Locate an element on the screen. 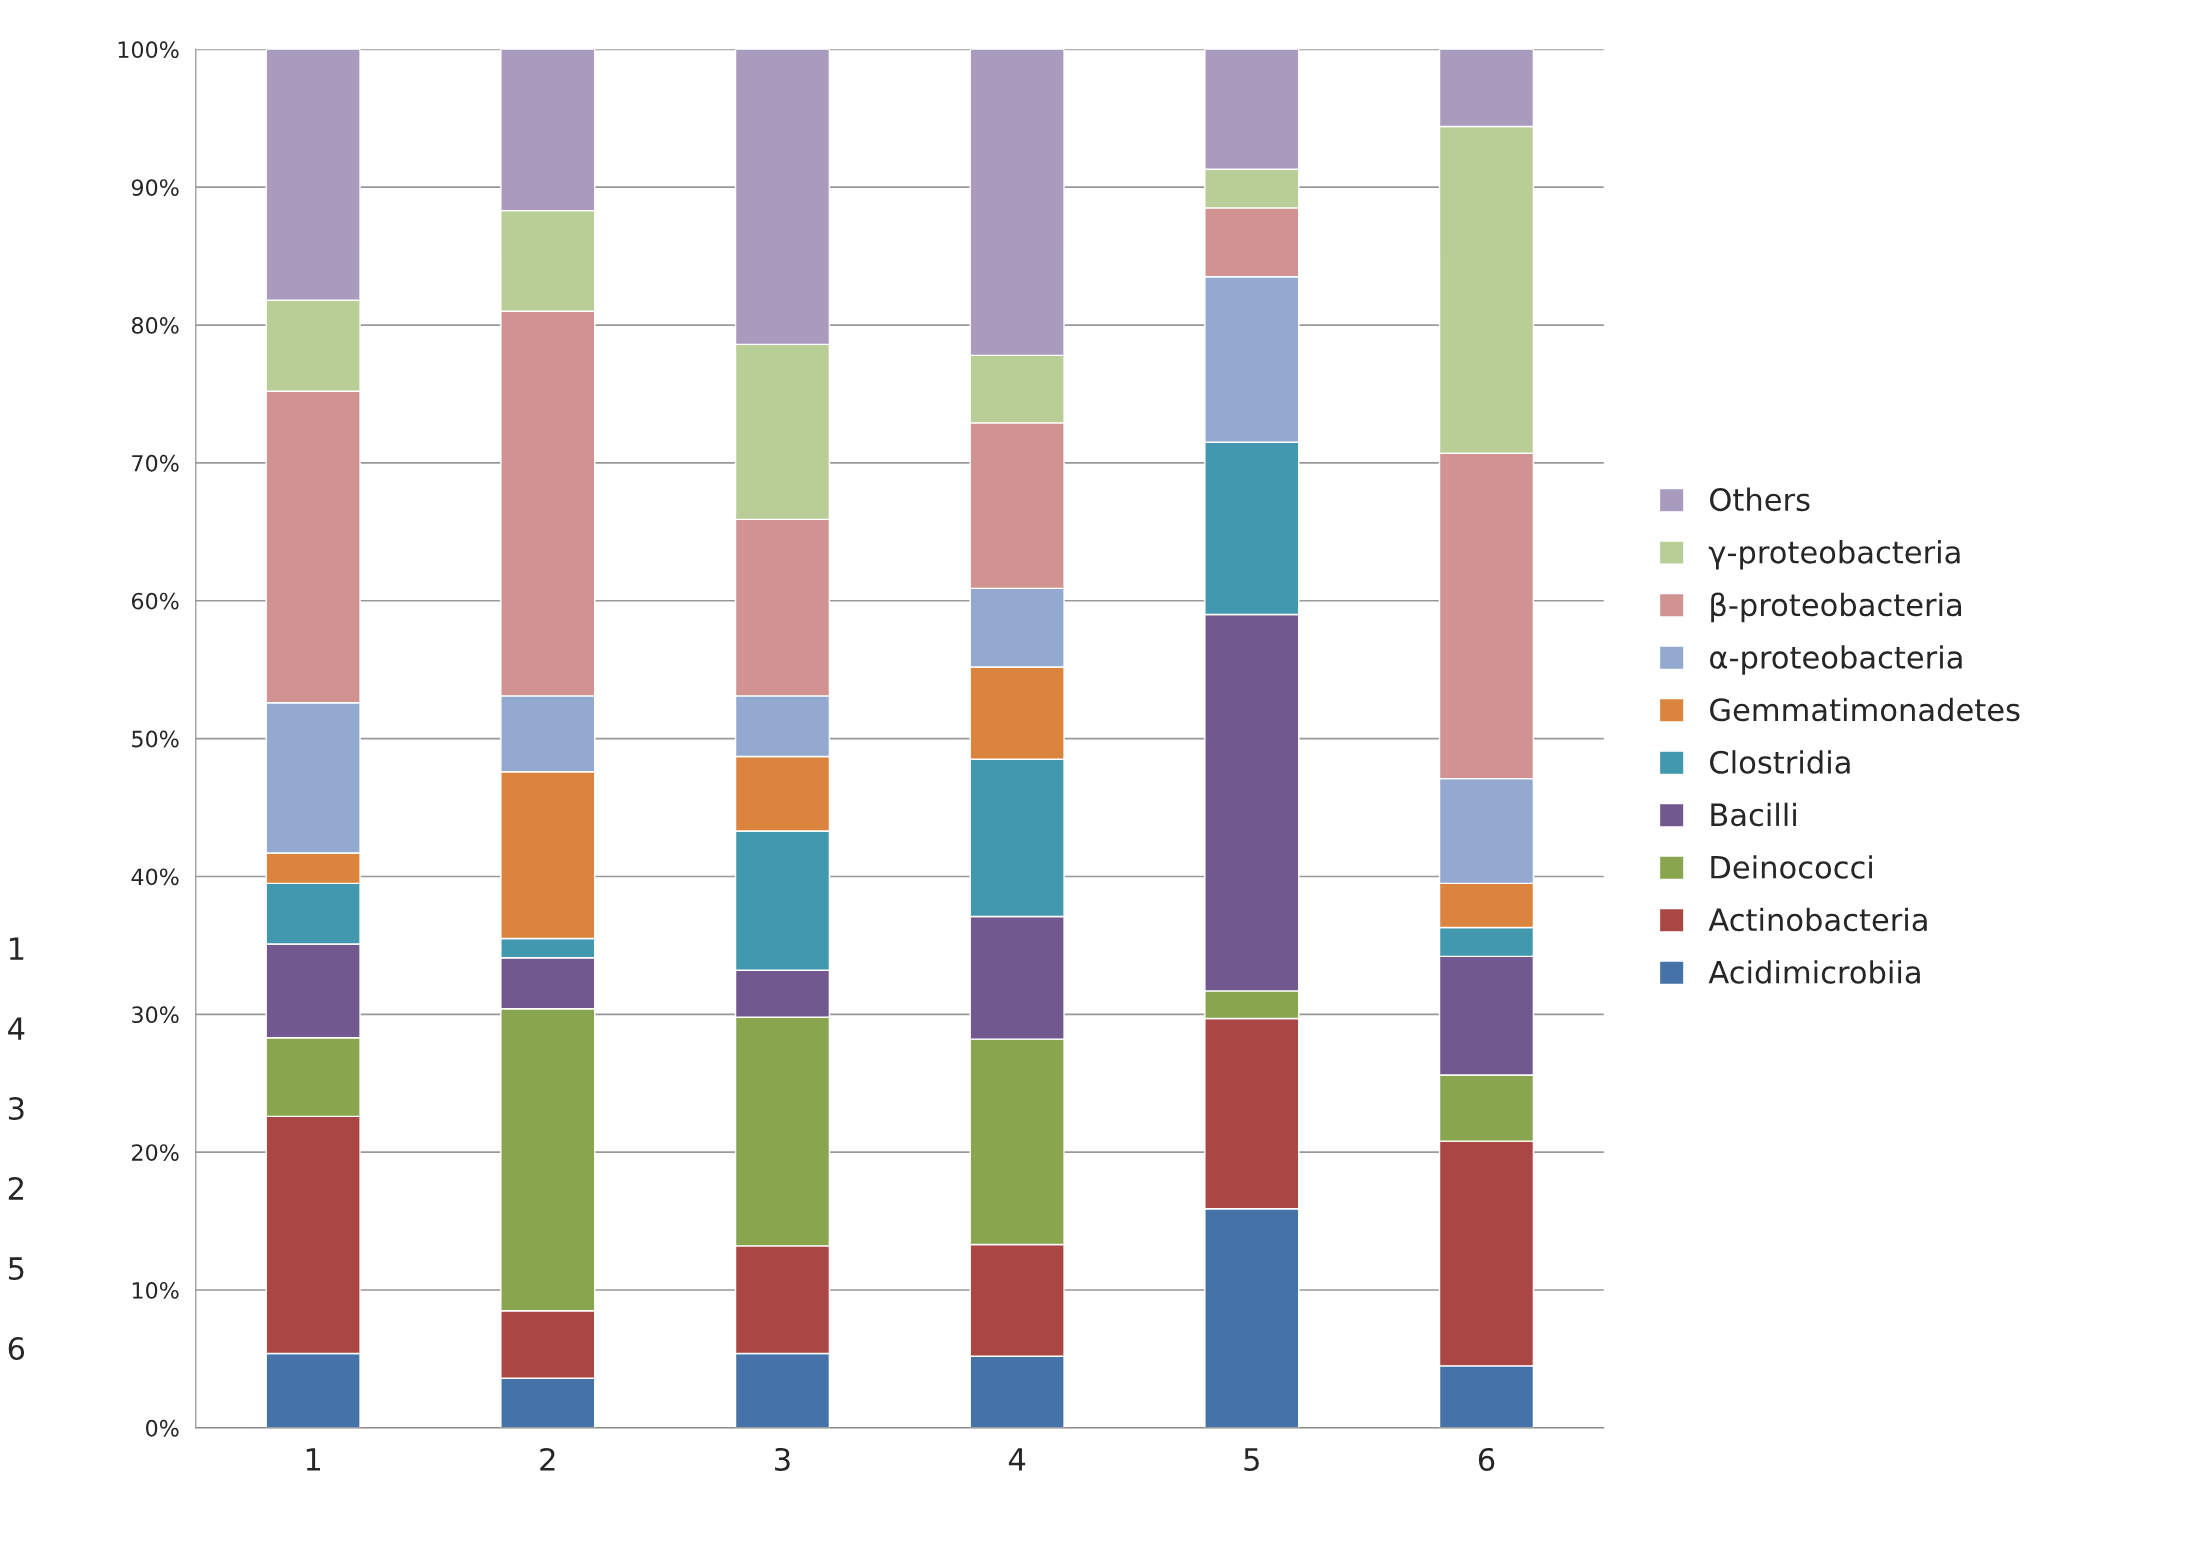 This screenshot has height=1542, width=2200. x-tick-label: 5 is located at coordinates (1251, 1459).